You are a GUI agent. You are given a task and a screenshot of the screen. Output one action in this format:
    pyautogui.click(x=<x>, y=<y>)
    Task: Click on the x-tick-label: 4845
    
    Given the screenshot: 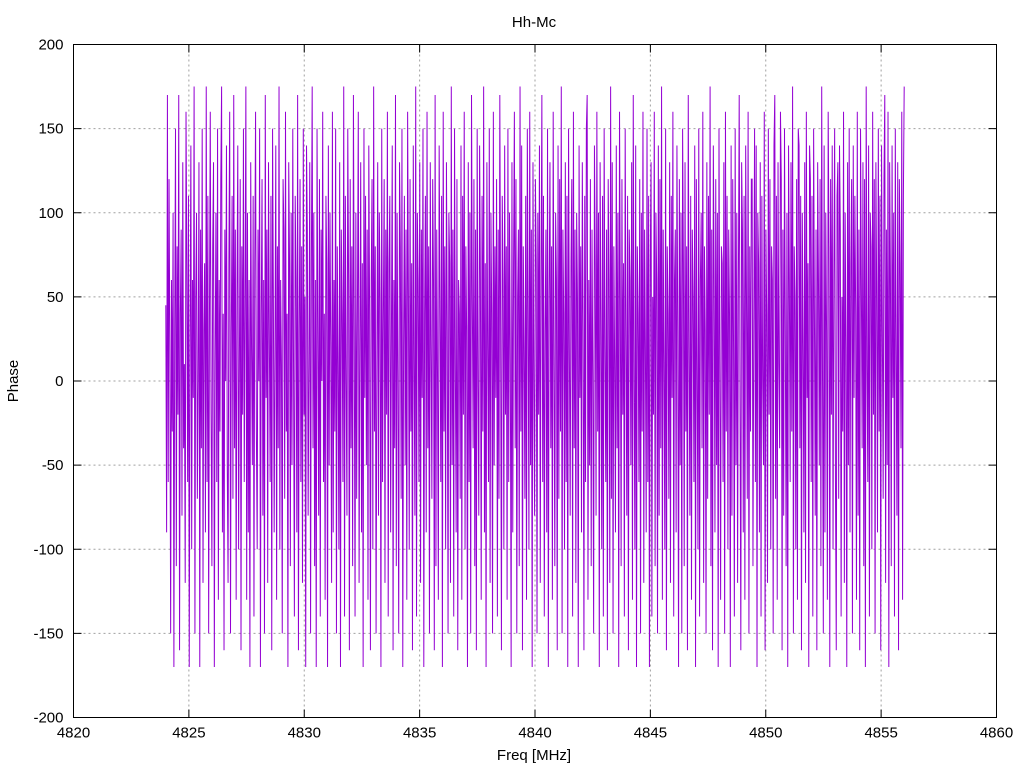 What is the action you would take?
    pyautogui.click(x=650, y=733)
    